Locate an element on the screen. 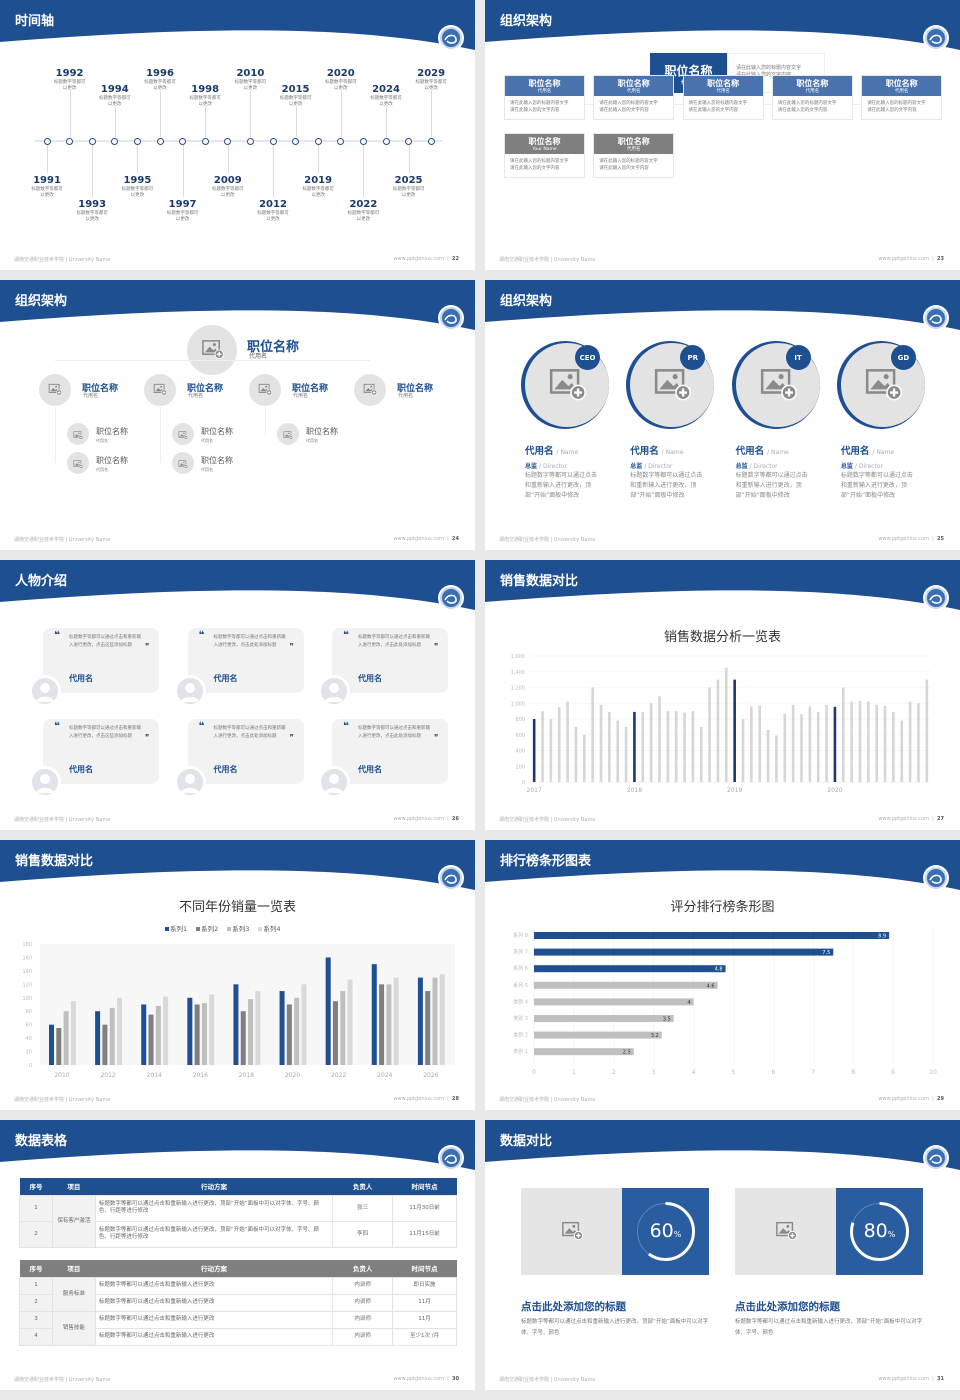 Image resolution: width=960 pixels, height=1400 pixels. header-band is located at coordinates (237, 28).